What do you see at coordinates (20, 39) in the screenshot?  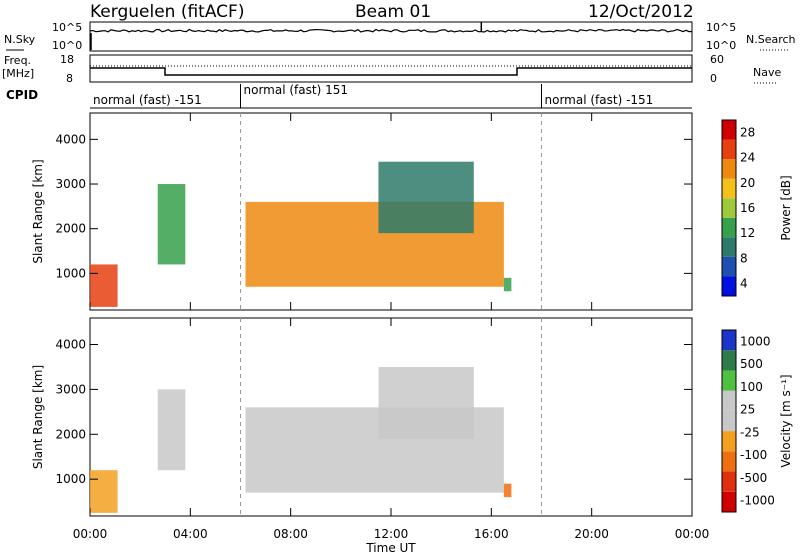 I see `nsky-label: N.Sky` at bounding box center [20, 39].